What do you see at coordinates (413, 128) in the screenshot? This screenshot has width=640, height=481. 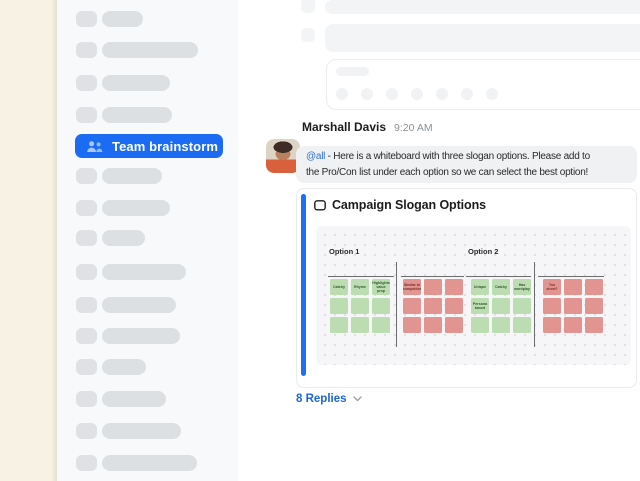 I see `message-timestamp: 9:20 AM` at bounding box center [413, 128].